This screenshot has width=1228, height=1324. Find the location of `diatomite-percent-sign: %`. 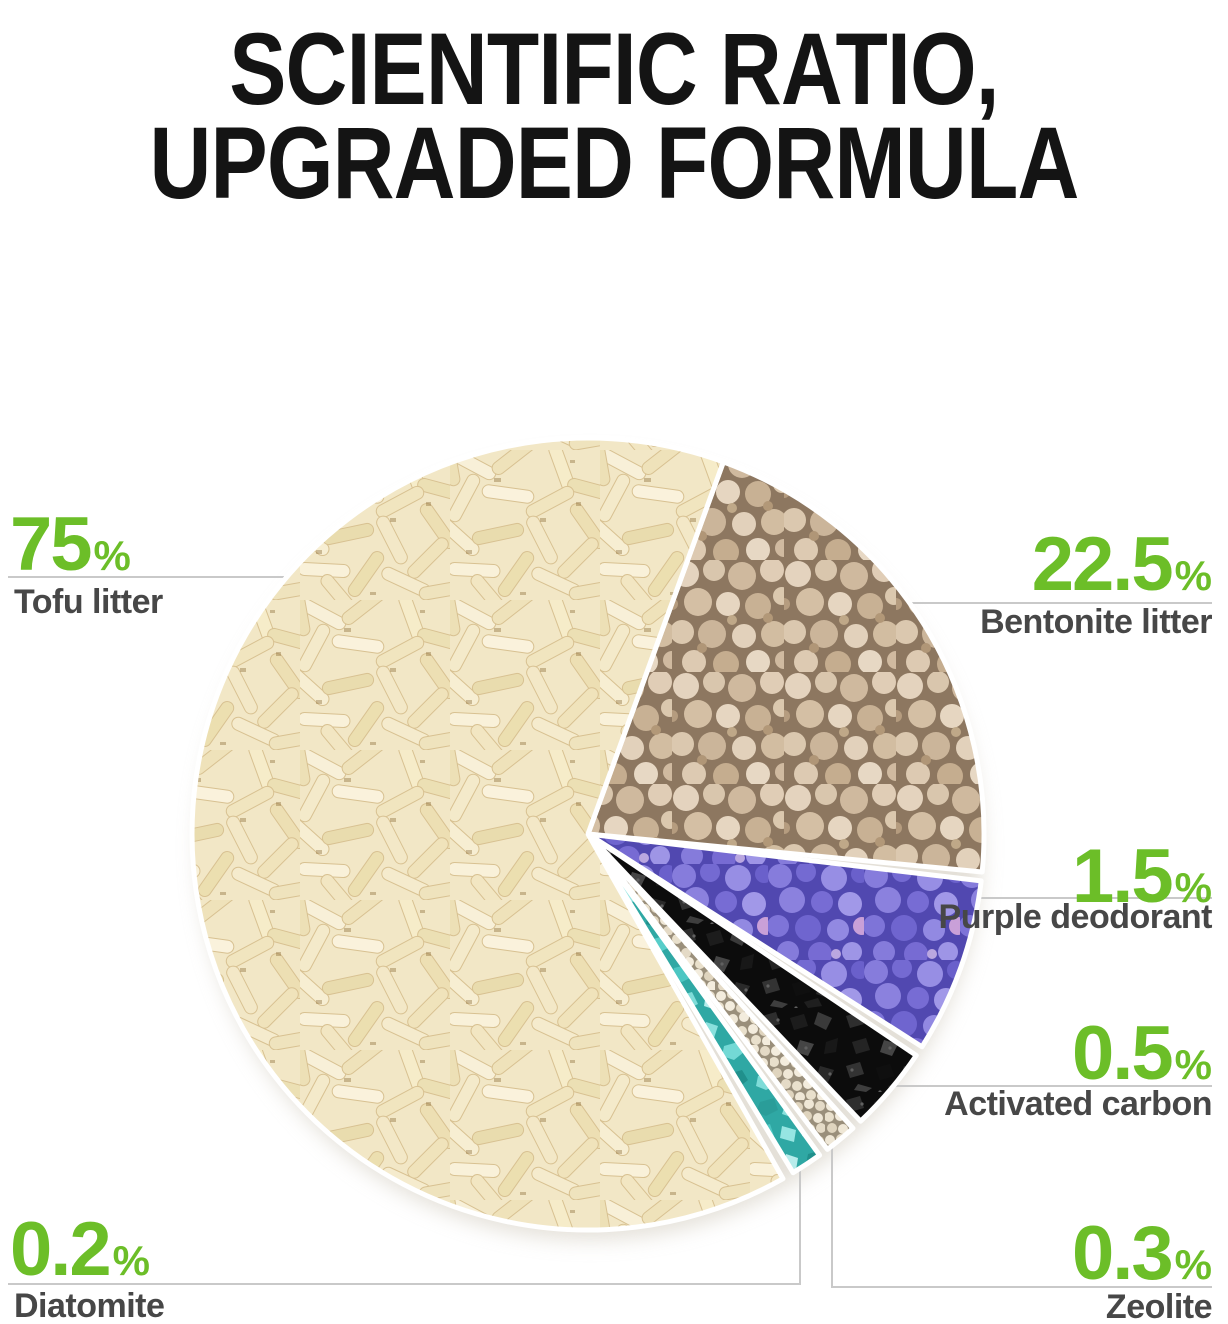

diatomite-percent-sign: % is located at coordinates (131, 1260).